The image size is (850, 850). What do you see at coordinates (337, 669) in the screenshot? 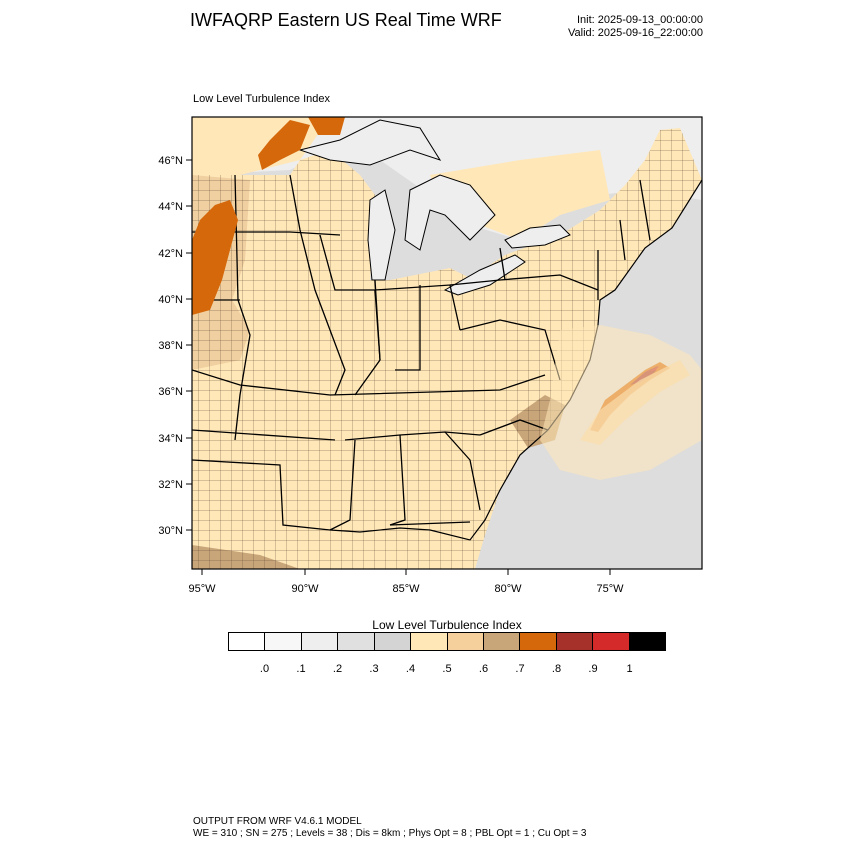
I see `colorbar-tick-label: .2` at bounding box center [337, 669].